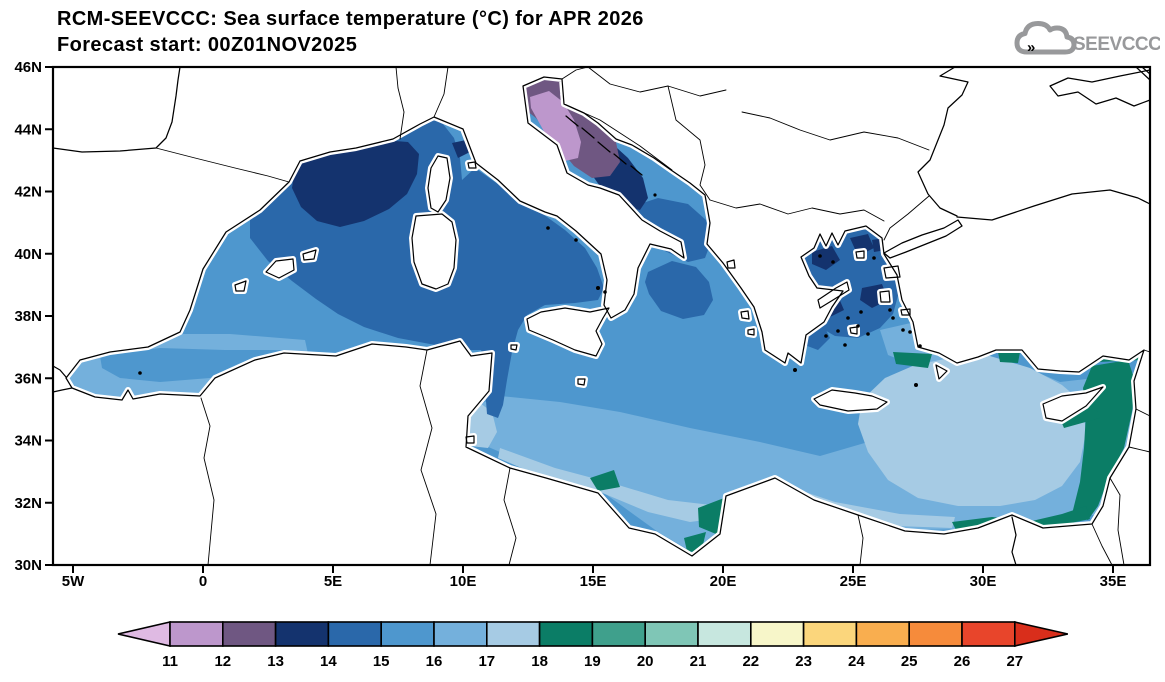 This screenshot has height=682, width=1165. I want to click on colorbar-tick-label: 11, so click(170, 661).